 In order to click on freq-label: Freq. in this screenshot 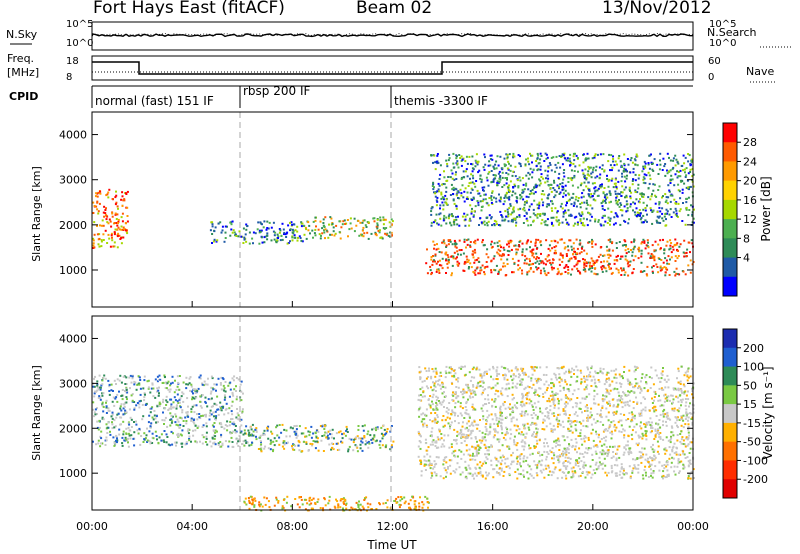, I will do `click(20, 58)`.